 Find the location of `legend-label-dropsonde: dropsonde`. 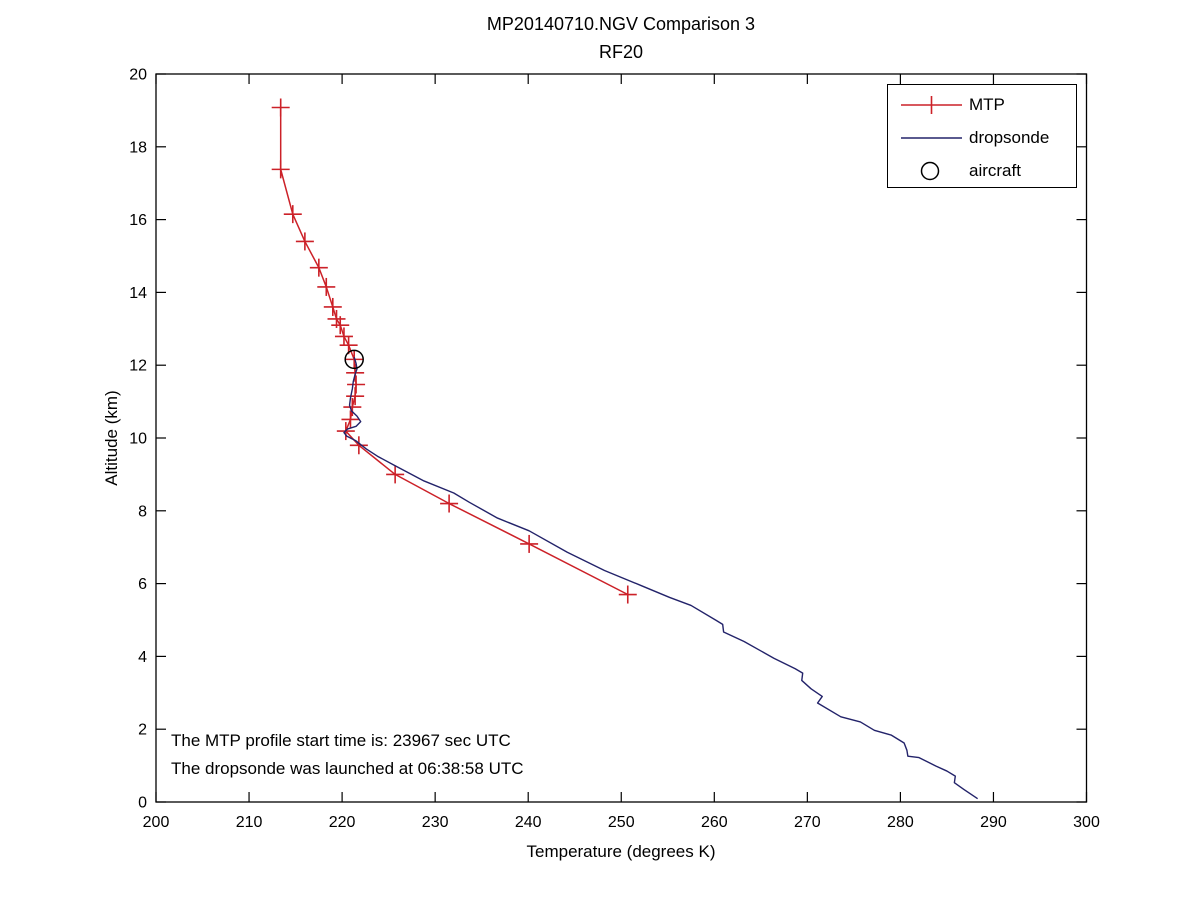

legend-label-dropsonde: dropsonde is located at coordinates (1009, 137).